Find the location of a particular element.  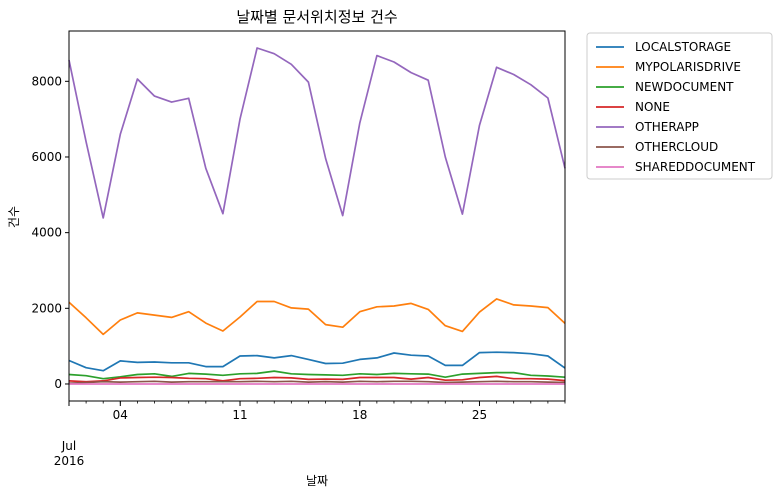

y-tick-label: 0 is located at coordinates (58, 384).